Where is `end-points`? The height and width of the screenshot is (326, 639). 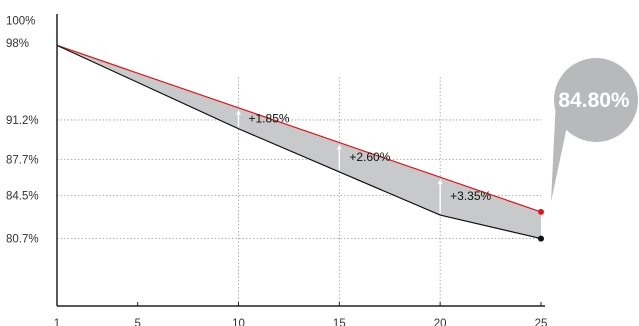
end-points is located at coordinates (541, 225).